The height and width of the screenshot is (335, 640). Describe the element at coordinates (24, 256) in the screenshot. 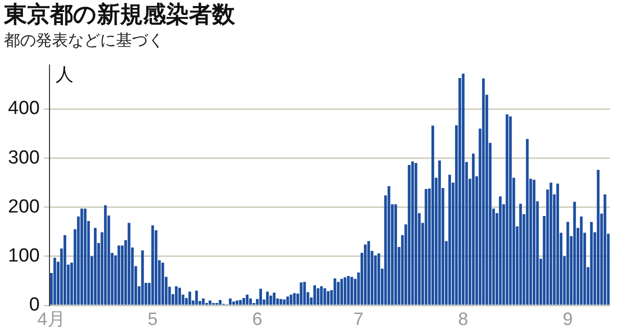

I see `y-tick-label: 100` at that location.